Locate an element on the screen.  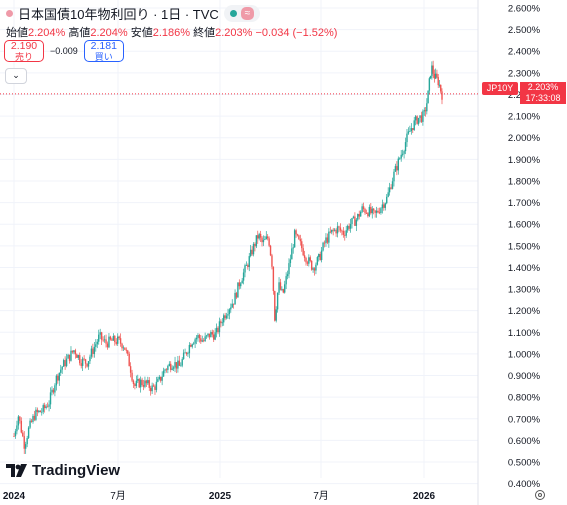
tradingview-logo: TradingView is located at coordinates (63, 470).